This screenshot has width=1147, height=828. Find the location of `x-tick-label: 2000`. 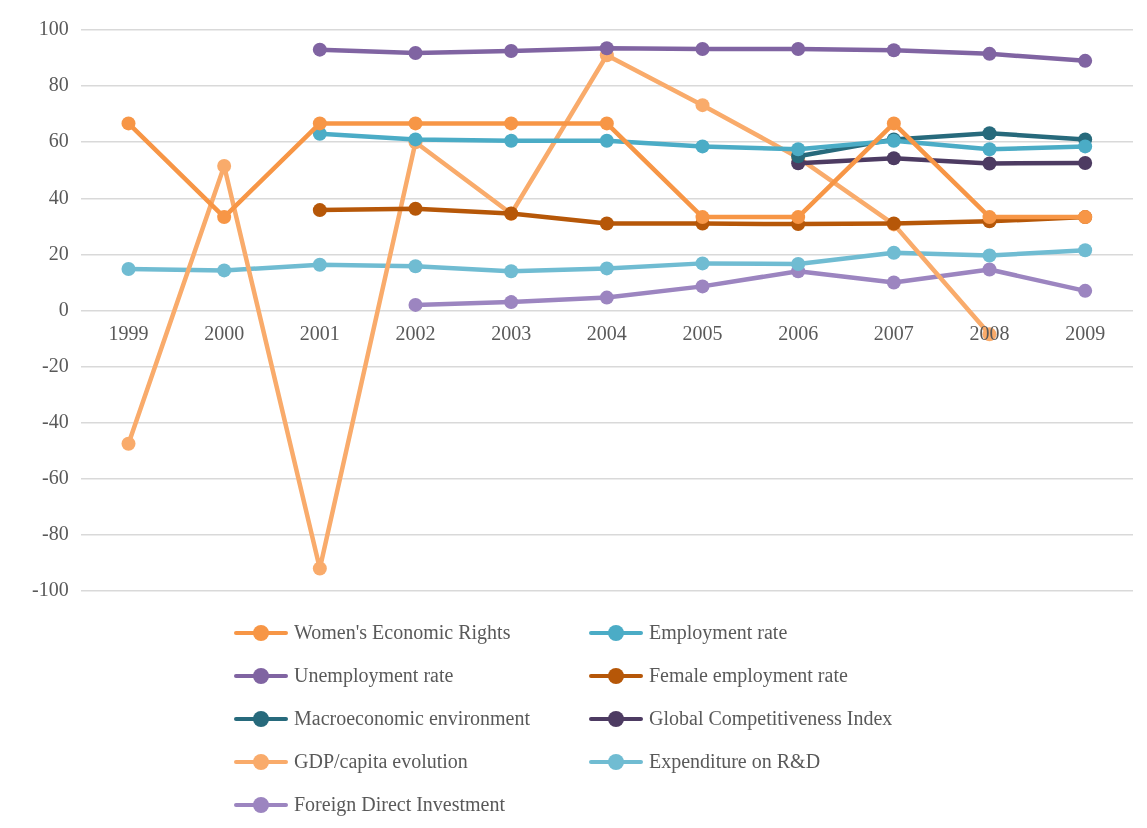

x-tick-label: 2000 is located at coordinates (224, 332).